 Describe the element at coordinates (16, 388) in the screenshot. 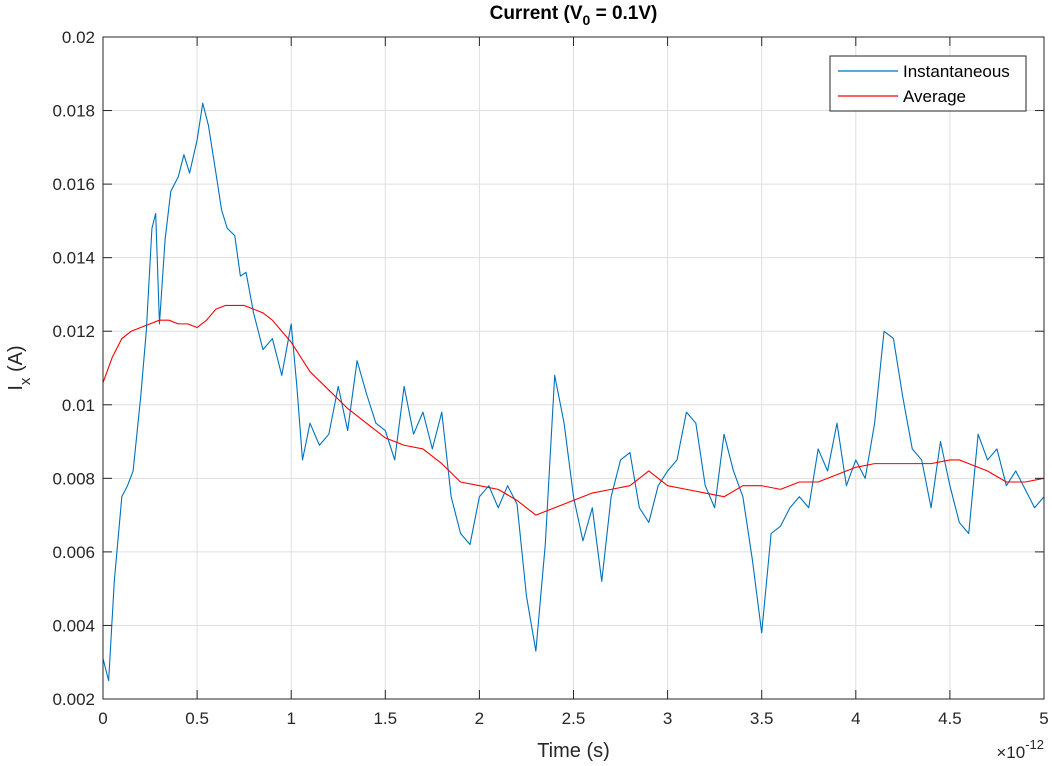

I see `y-axis-label-main: I` at that location.